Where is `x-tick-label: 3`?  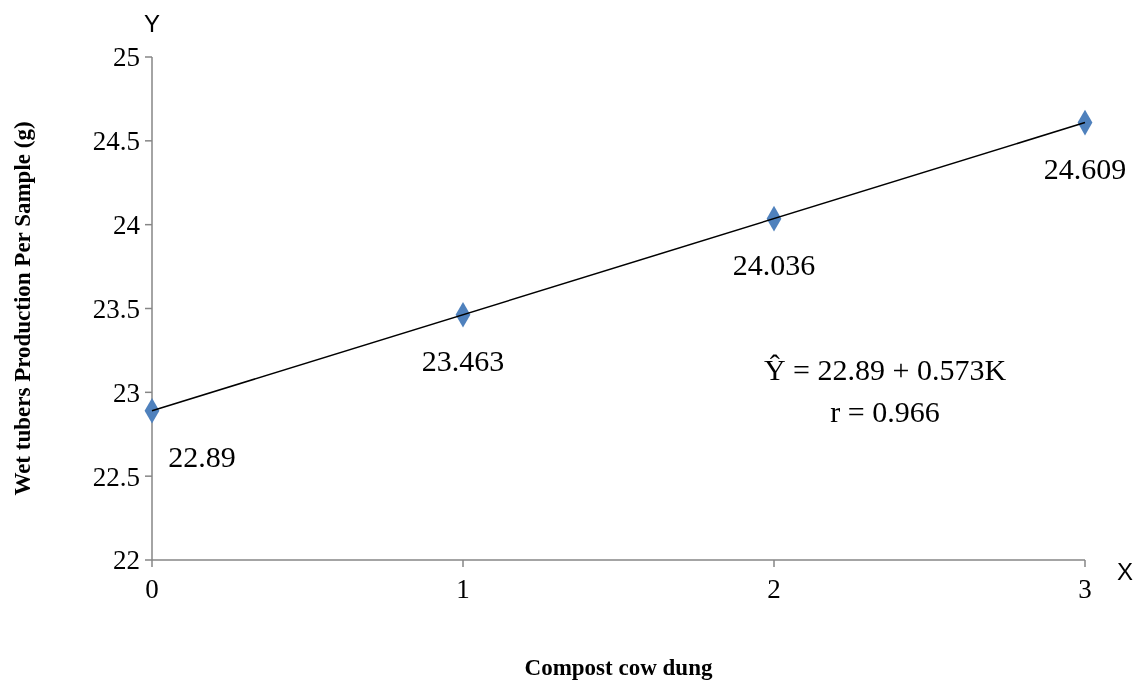 x-tick-label: 3 is located at coordinates (1085, 589).